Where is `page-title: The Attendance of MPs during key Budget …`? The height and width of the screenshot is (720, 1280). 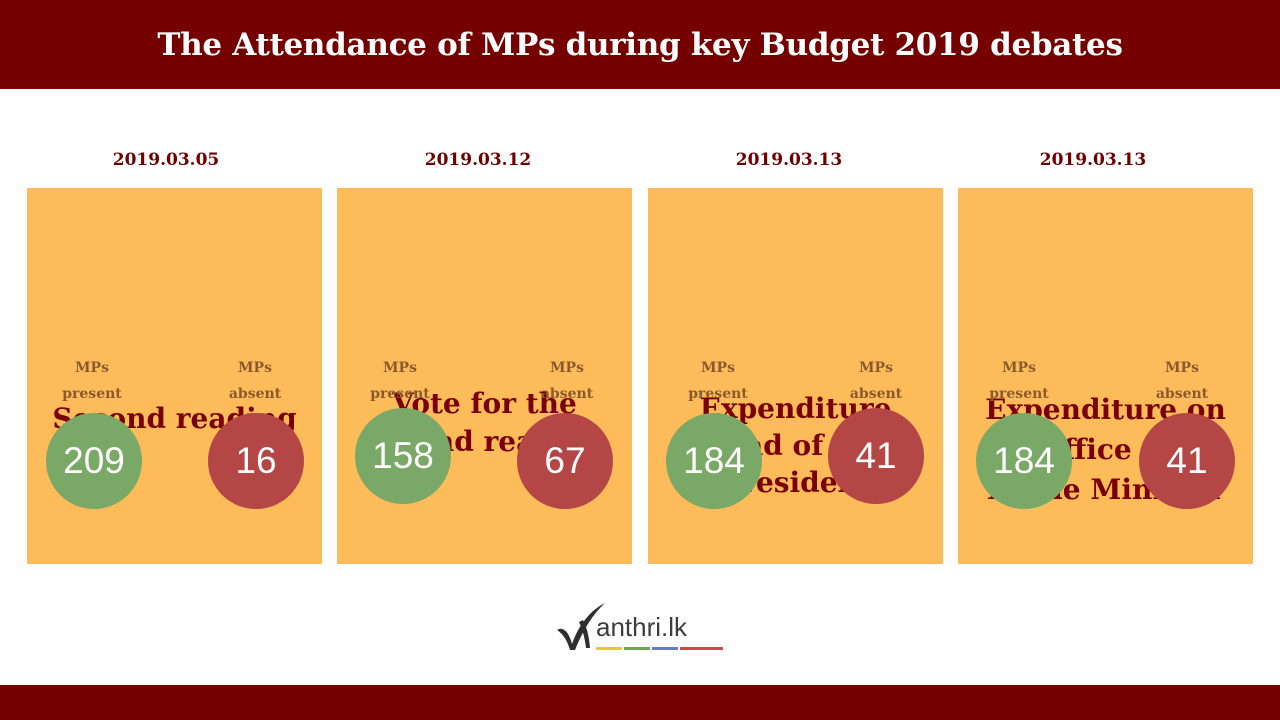 page-title: The Attendance of MPs during key Budget … is located at coordinates (640, 44).